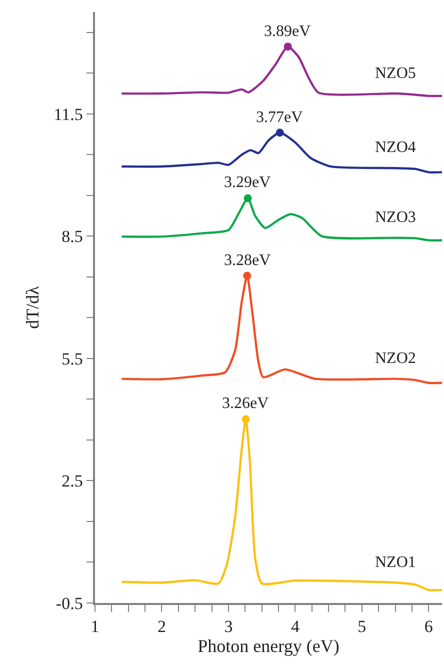  Describe the element at coordinates (295, 626) in the screenshot. I see `x-tick-label: 4` at that location.